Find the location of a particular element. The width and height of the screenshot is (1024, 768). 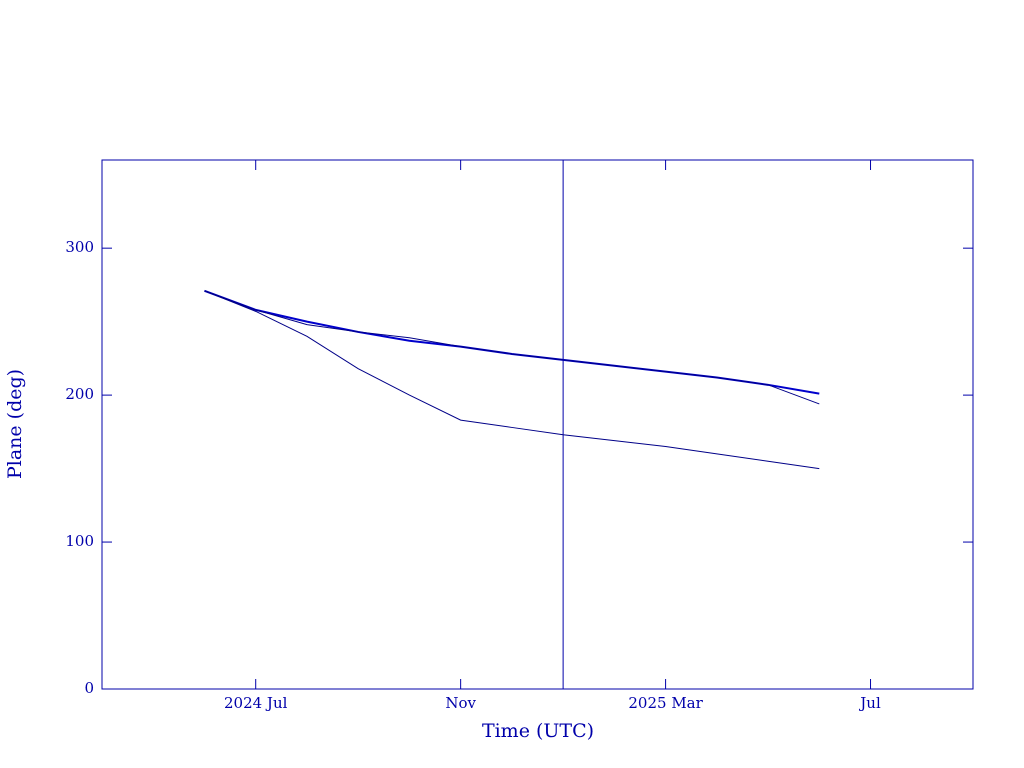

y-tick-label: 0 is located at coordinates (89, 688).